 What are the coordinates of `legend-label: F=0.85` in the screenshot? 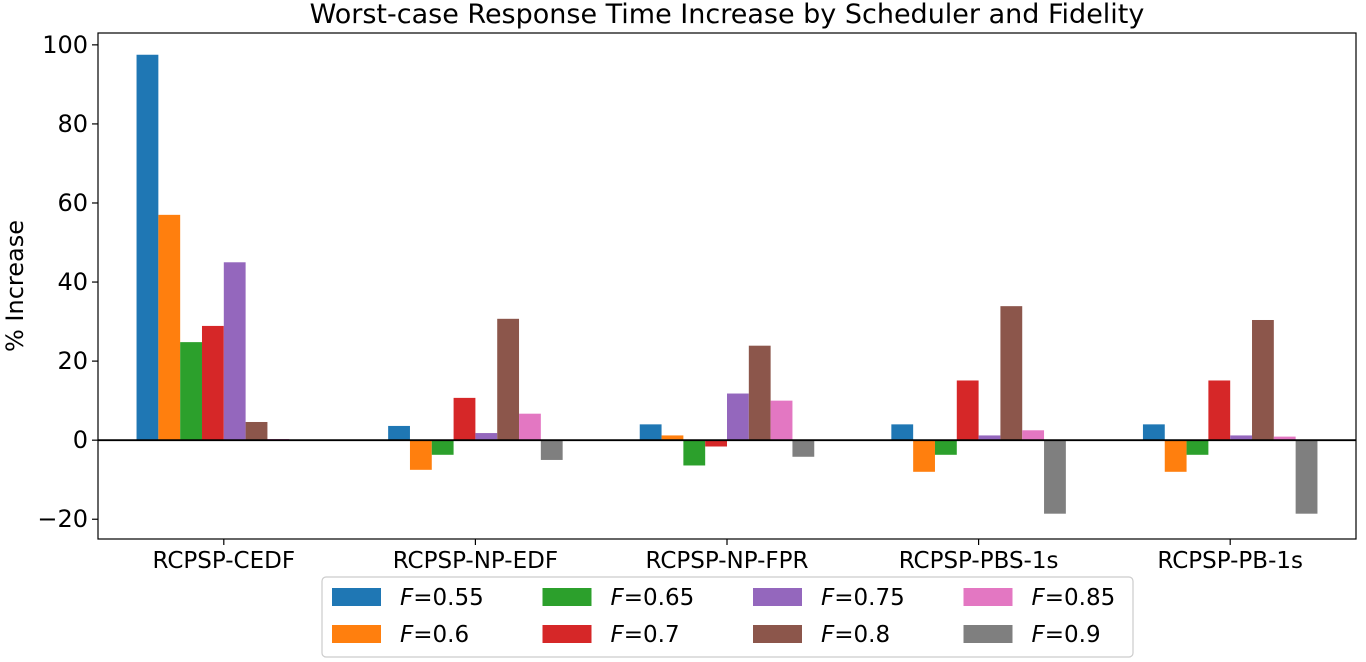 It's located at (1074, 598).